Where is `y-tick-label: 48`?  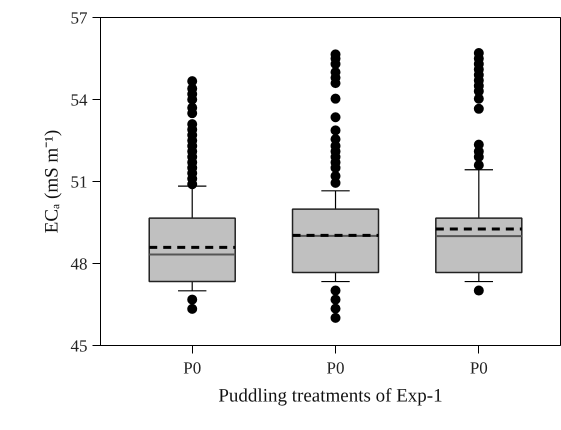 y-tick-label: 48 is located at coordinates (79, 264).